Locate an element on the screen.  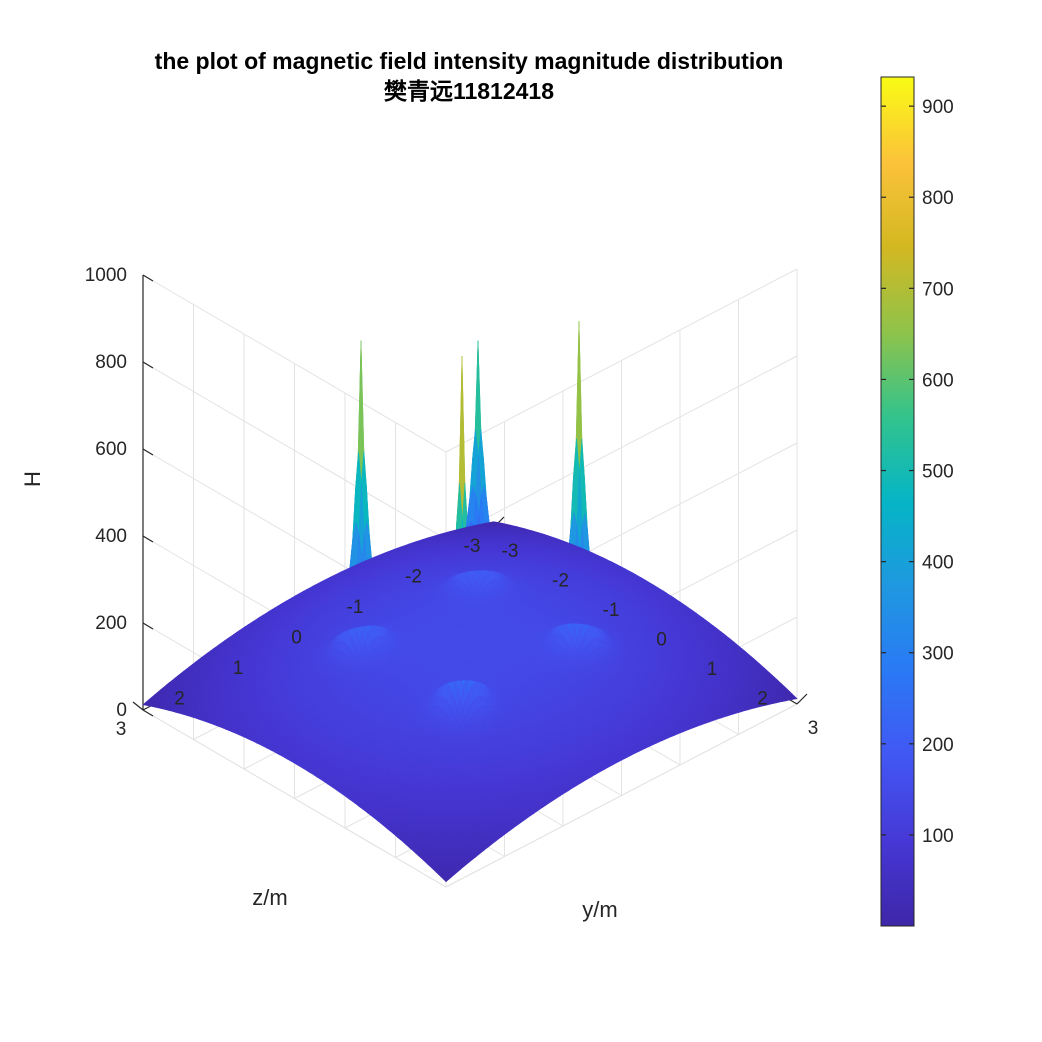
x-tick-mark is located at coordinates (802, 699).